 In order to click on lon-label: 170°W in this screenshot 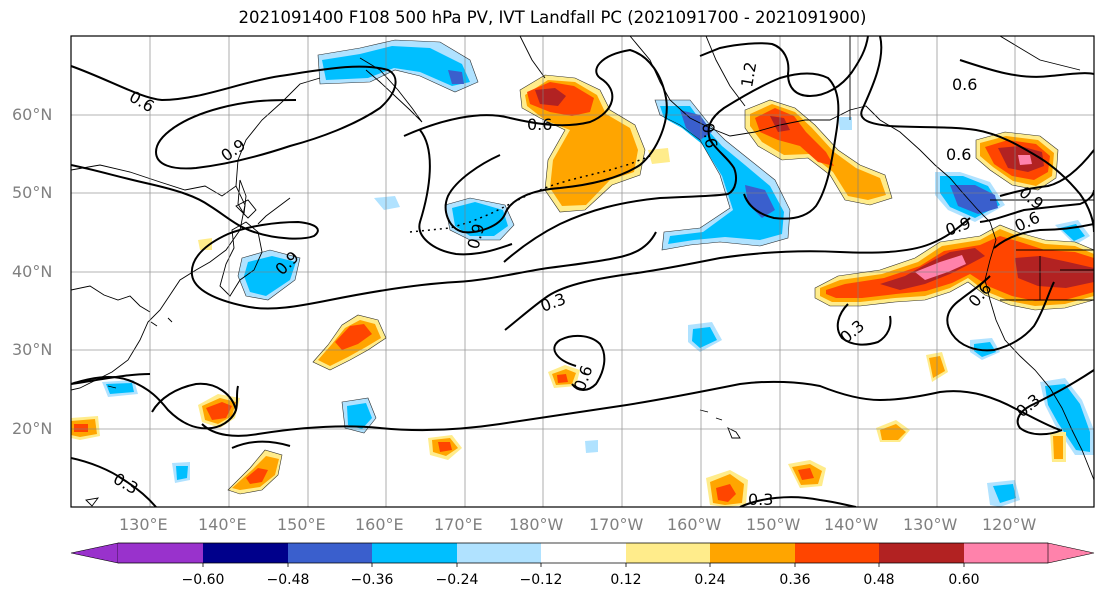, I will do `click(616, 524)`.